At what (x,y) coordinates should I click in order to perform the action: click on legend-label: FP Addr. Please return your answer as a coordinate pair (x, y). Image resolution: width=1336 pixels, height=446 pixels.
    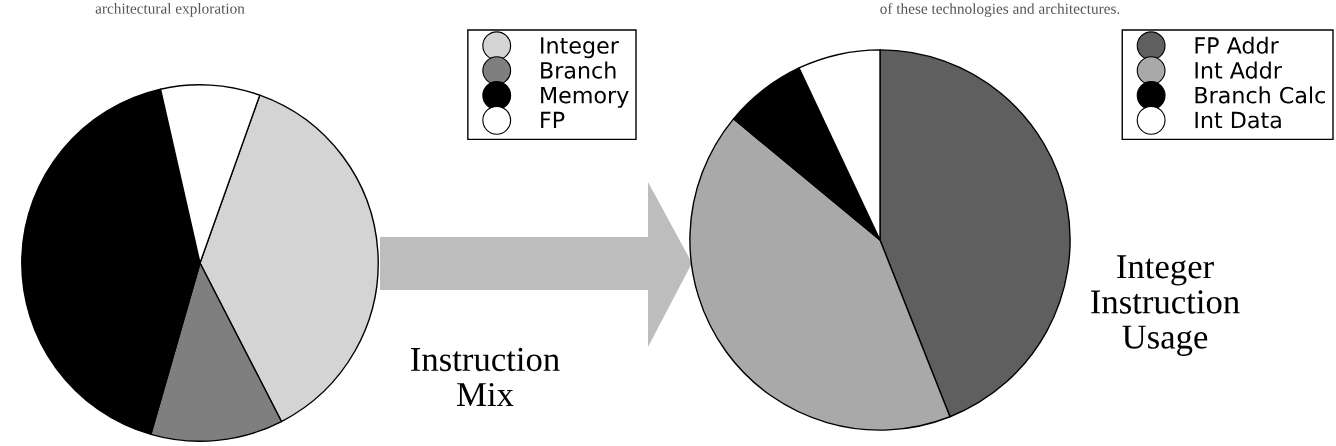
    Looking at the image, I should click on (1237, 45).